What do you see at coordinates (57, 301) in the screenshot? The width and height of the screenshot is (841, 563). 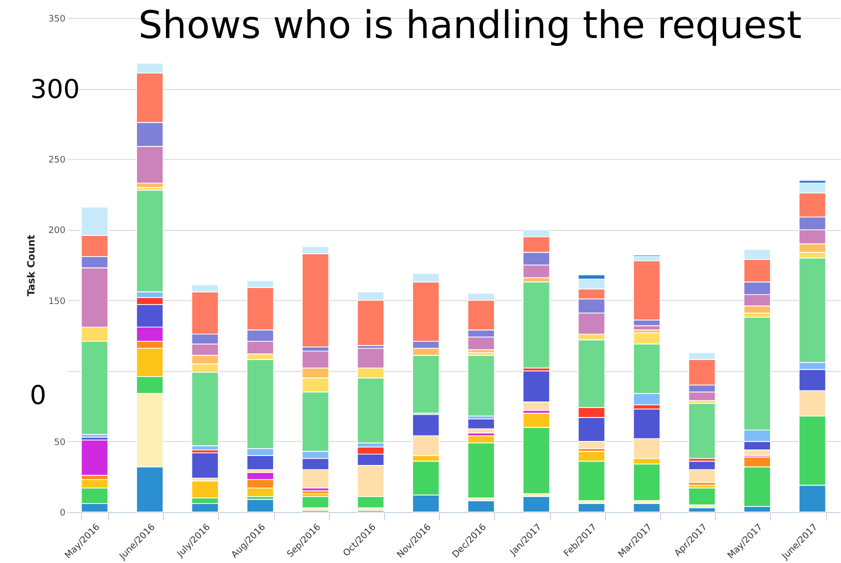 I see `y-tick-label: 150` at bounding box center [57, 301].